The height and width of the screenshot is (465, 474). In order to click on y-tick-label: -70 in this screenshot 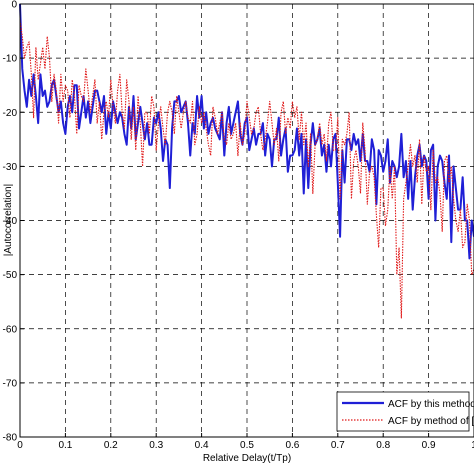, I will do `click(10, 383)`.